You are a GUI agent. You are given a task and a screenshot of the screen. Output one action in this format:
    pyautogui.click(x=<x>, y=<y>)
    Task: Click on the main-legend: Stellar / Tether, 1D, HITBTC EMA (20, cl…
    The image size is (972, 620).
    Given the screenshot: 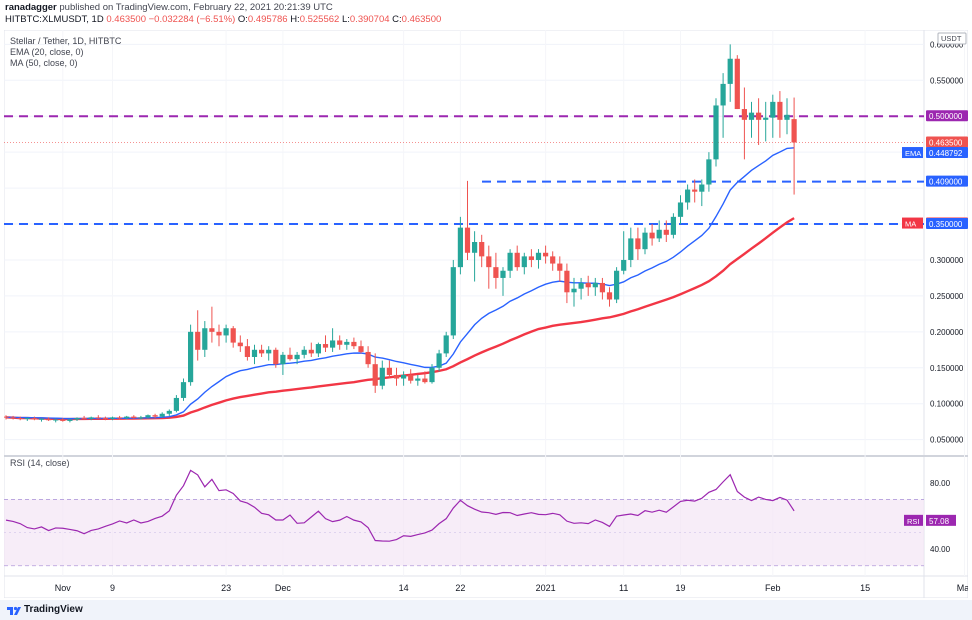 What is the action you would take?
    pyautogui.click(x=65, y=52)
    